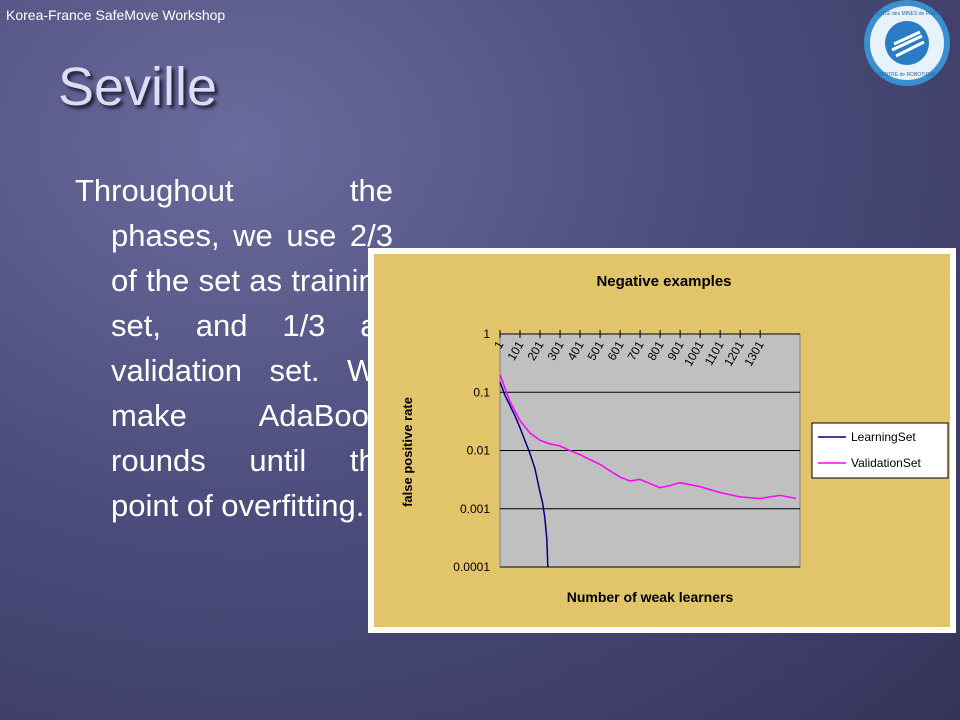 The image size is (960, 720). What do you see at coordinates (486, 334) in the screenshot?
I see `y-tick-label: 1` at bounding box center [486, 334].